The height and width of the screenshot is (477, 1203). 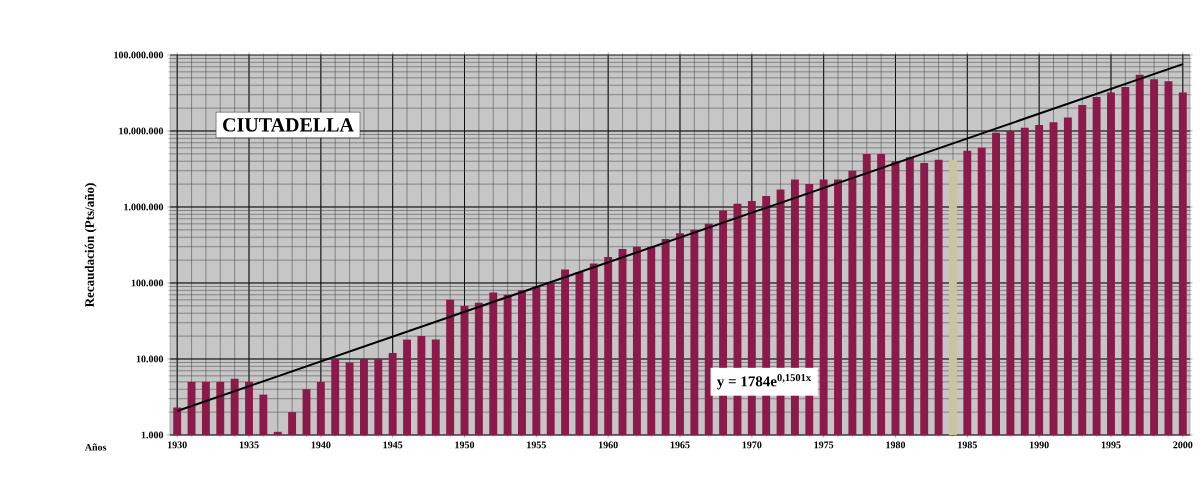 I want to click on y-axis-title: Recaudación (Pts/año), so click(x=90, y=245).